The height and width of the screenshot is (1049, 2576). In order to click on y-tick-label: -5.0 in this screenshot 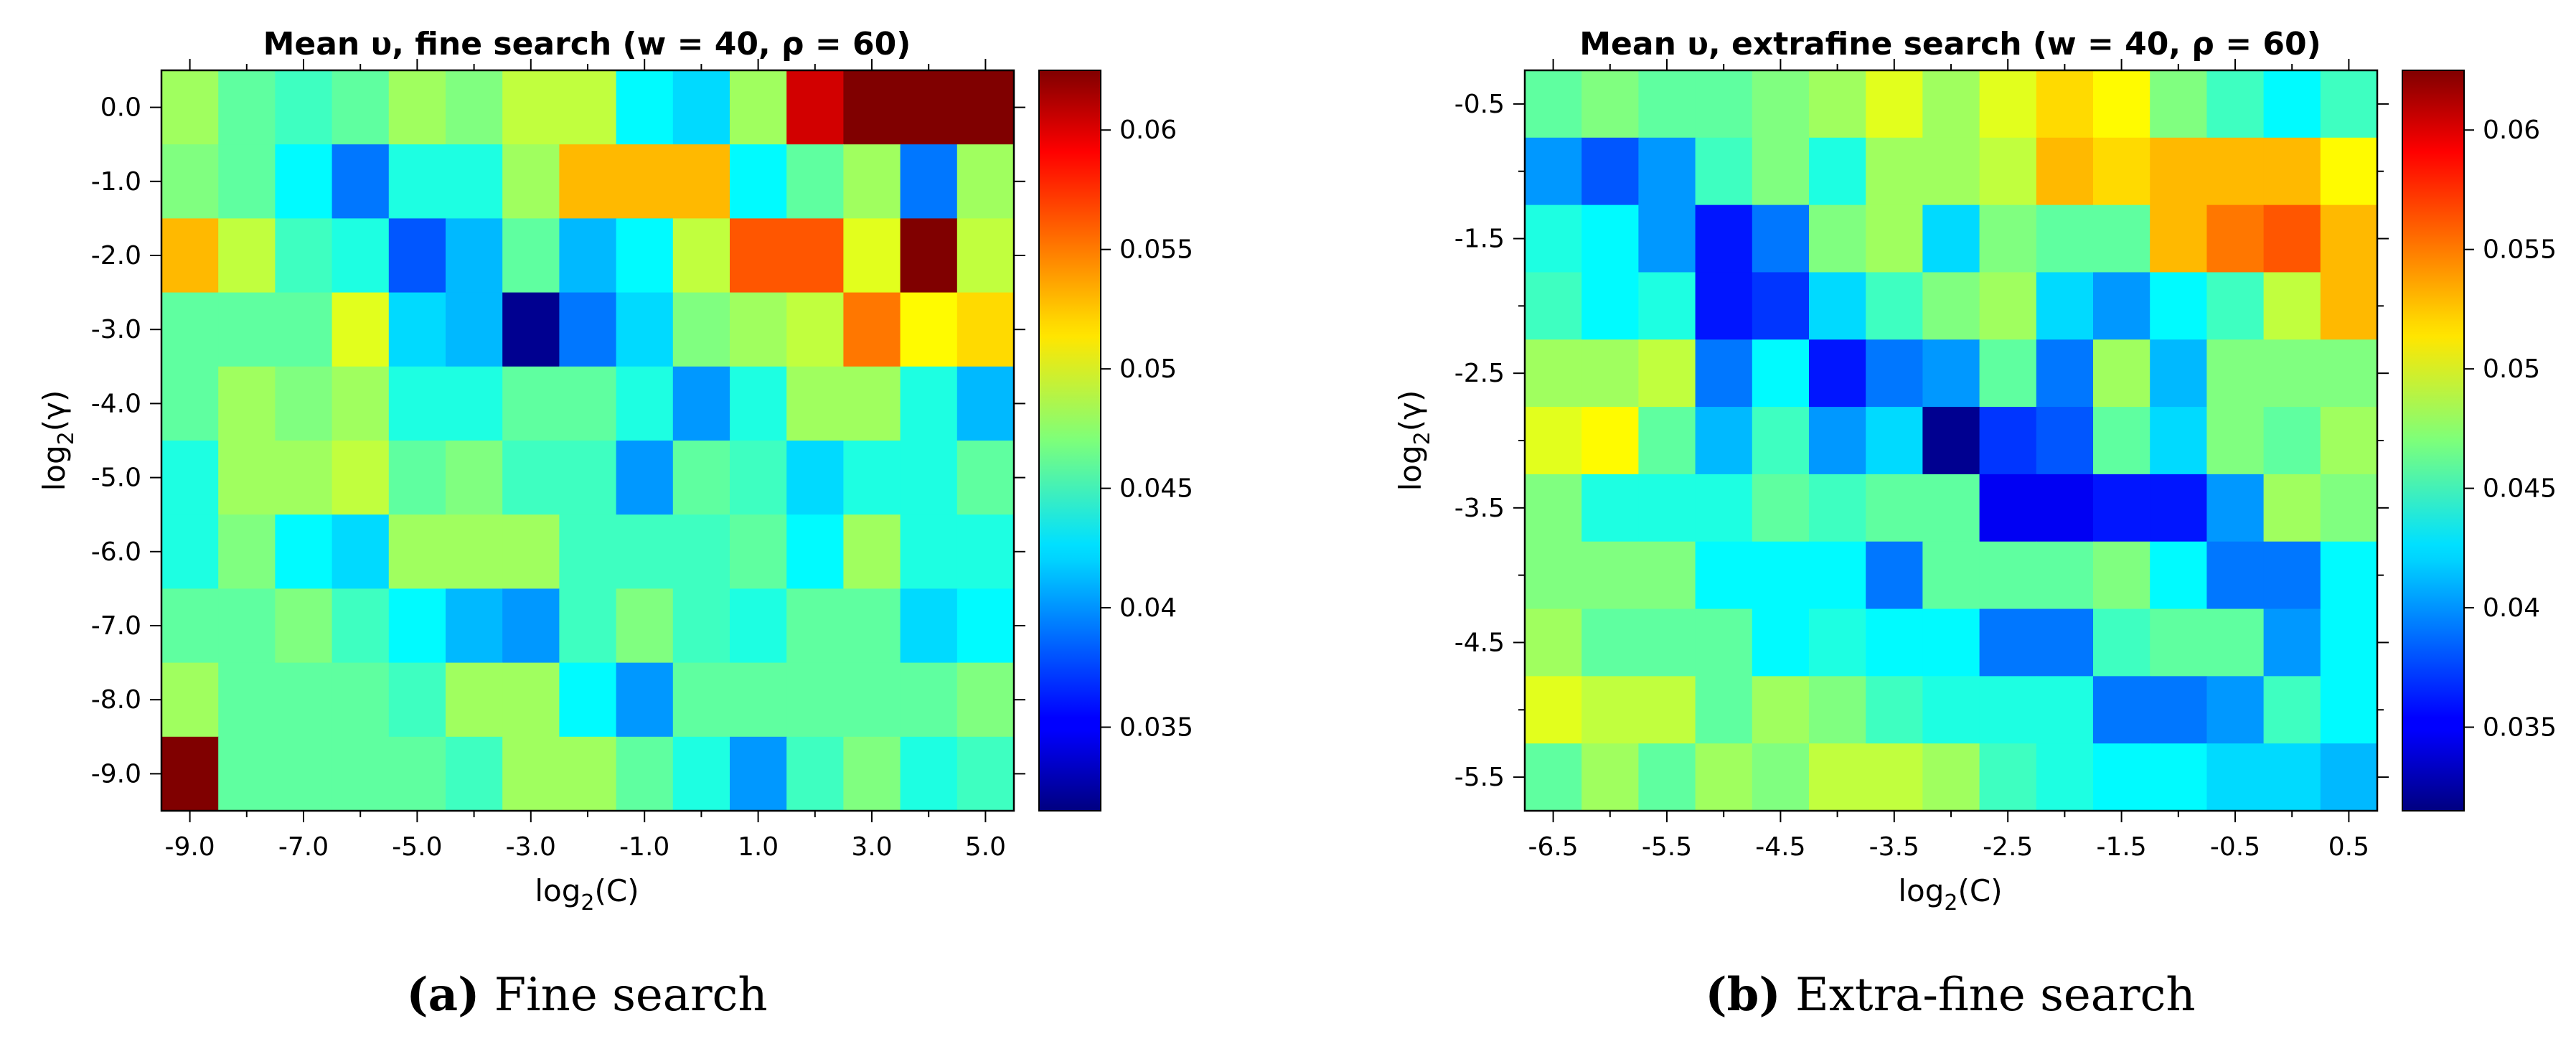, I will do `click(116, 478)`.